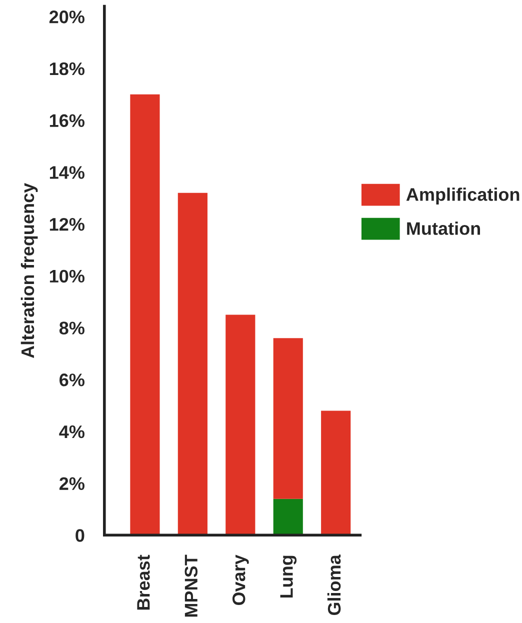  What do you see at coordinates (67, 172) in the screenshot?
I see `y-tick-label: 14%` at bounding box center [67, 172].